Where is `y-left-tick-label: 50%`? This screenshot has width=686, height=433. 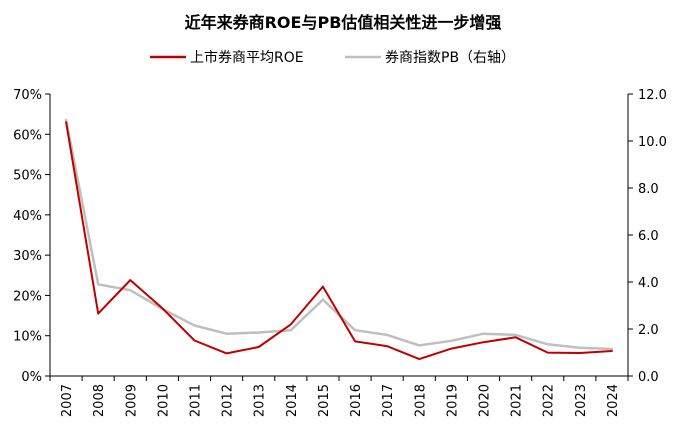
y-left-tick-label: 50% is located at coordinates (27, 176).